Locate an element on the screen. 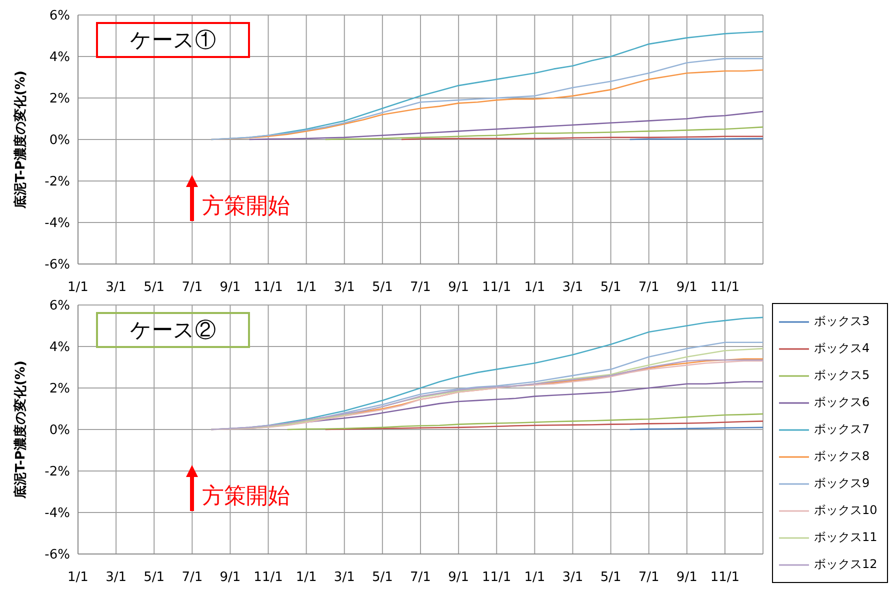 This screenshot has height=593, width=893. legend-label: ボックス10 is located at coordinates (846, 510).